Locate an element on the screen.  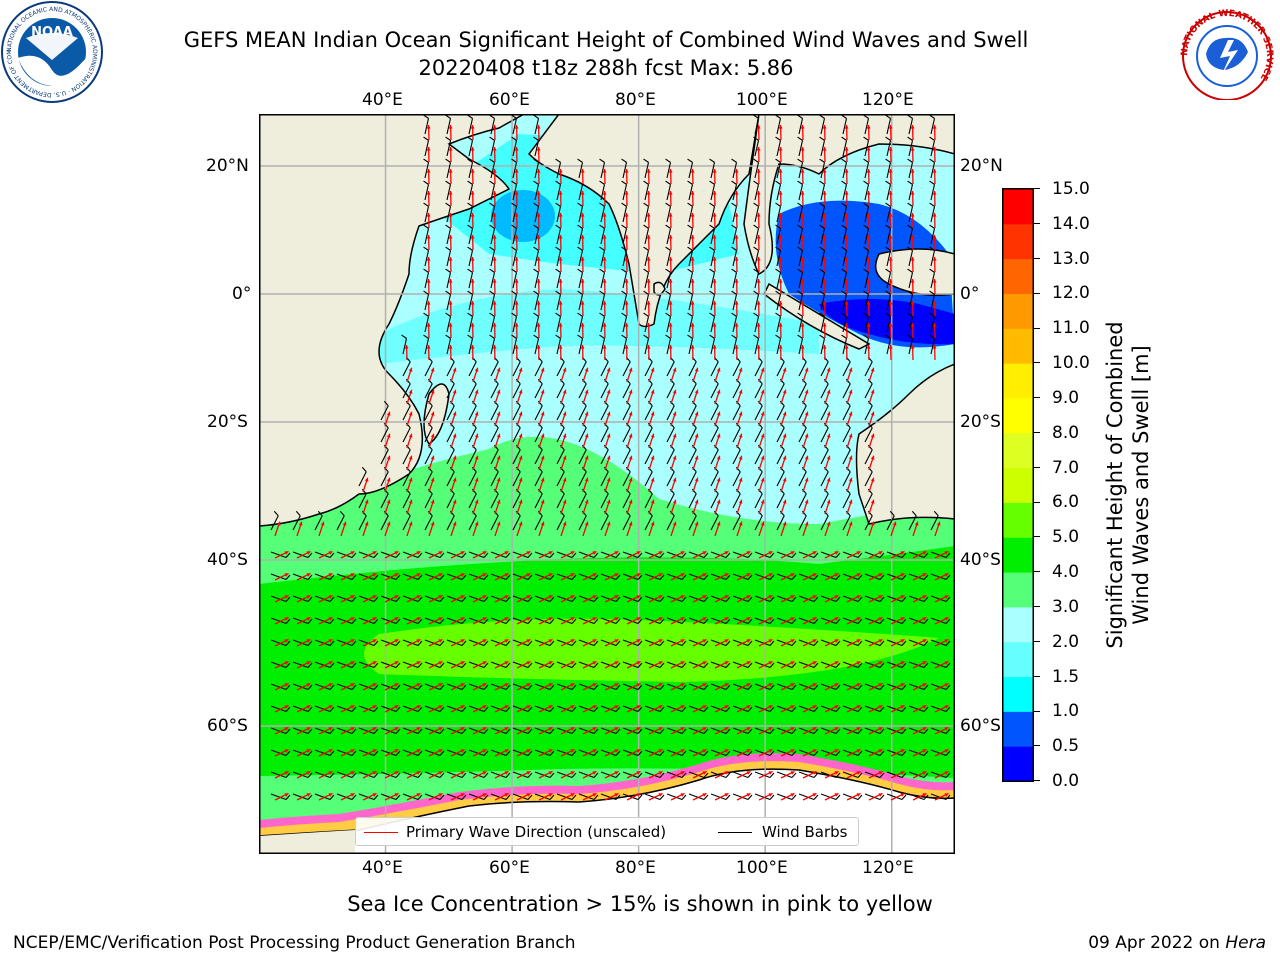
land-africa-arabia is located at coordinates (392, 320).